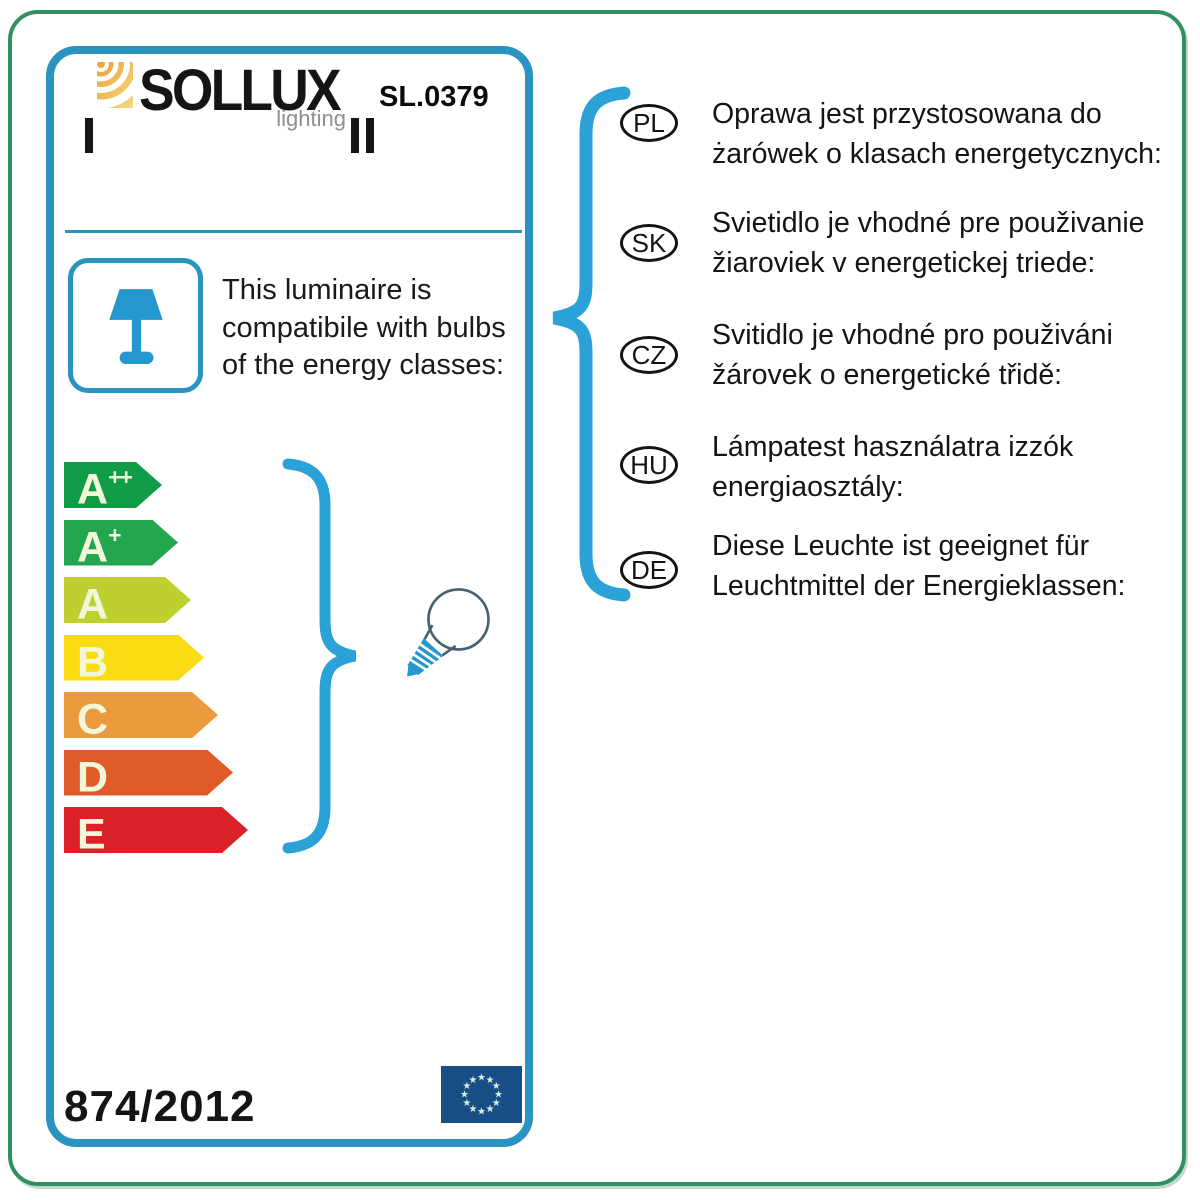 This screenshot has height=1200, width=1200. I want to click on energy-class-arrow-a: A, so click(127, 600).